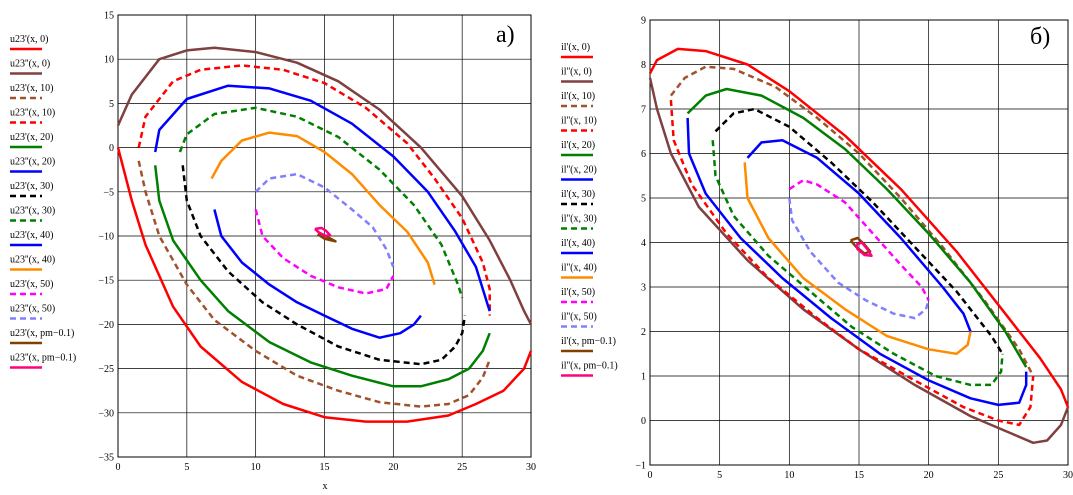  What do you see at coordinates (505, 35) in the screenshot?
I see `panel-label: а)` at bounding box center [505, 35].